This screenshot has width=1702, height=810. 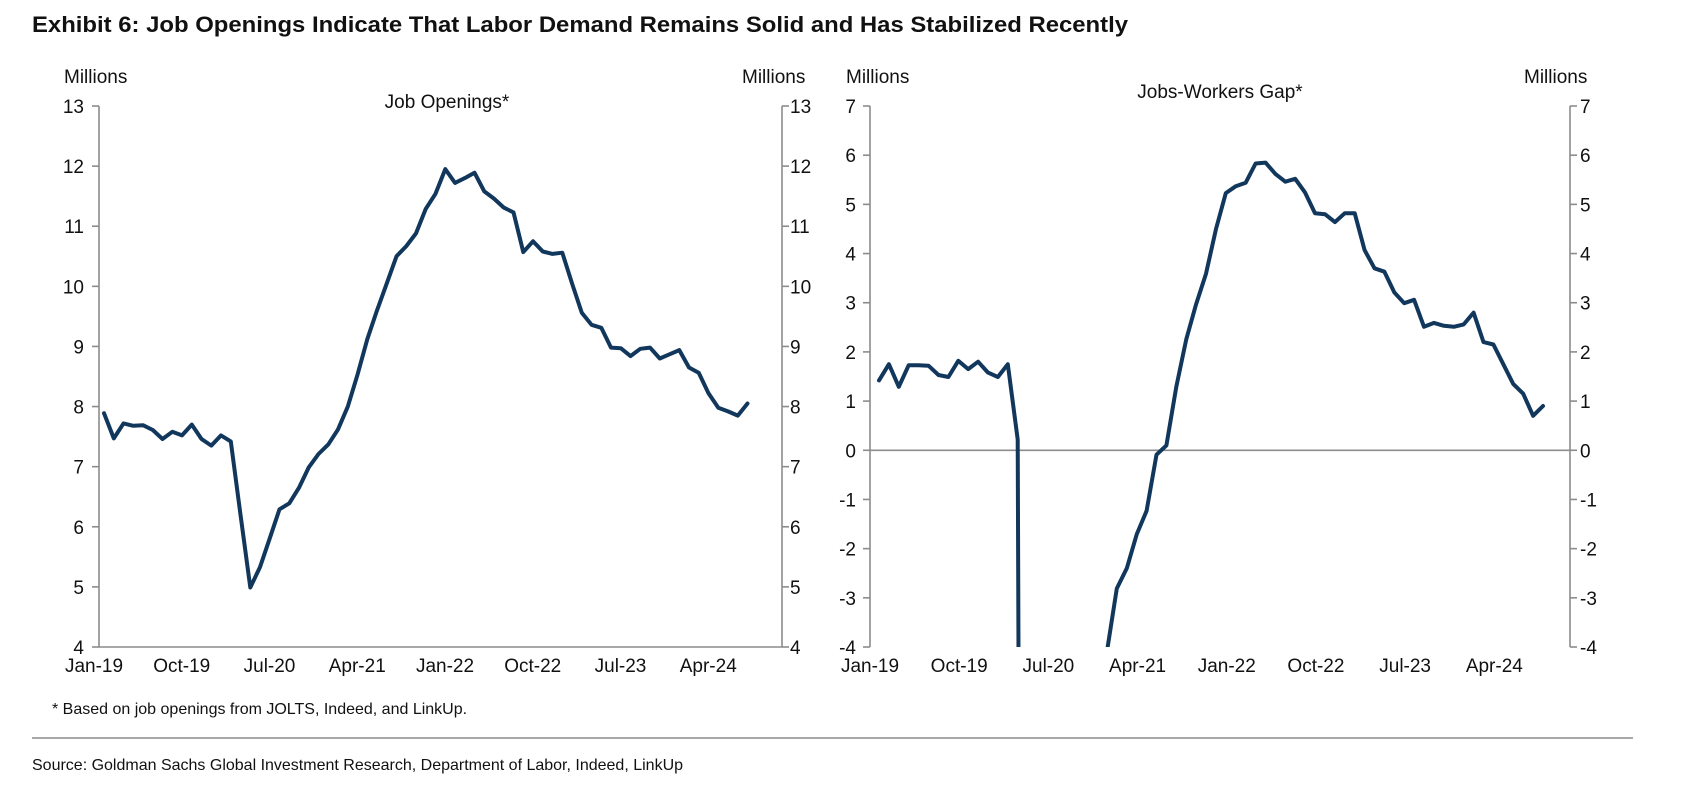 I want to click on right-y-tick-label: 2, so click(x=1585, y=353).